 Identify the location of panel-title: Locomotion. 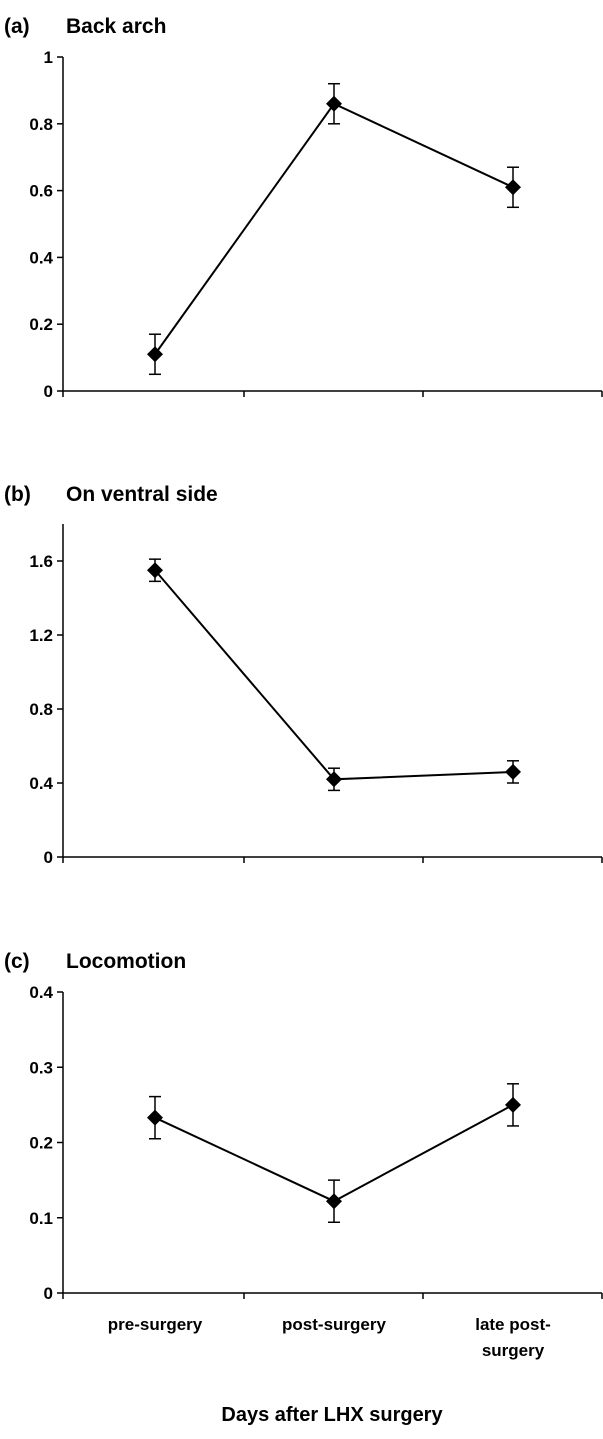
(126, 961).